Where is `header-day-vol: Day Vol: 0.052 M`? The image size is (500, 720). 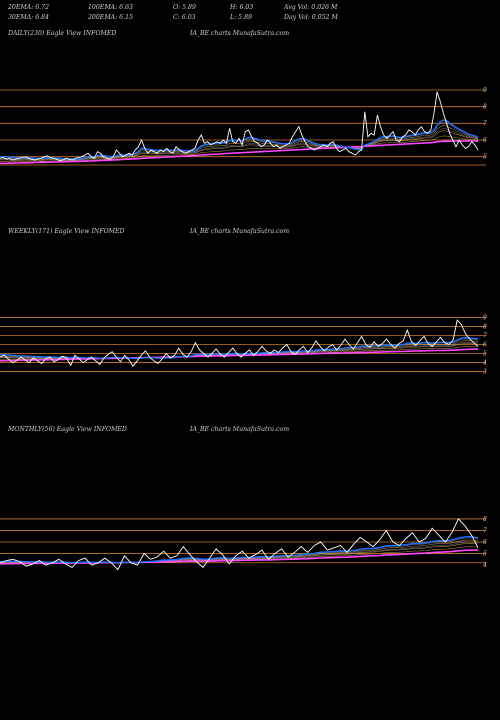 header-day-vol: Day Vol: 0.052 M is located at coordinates (310, 17).